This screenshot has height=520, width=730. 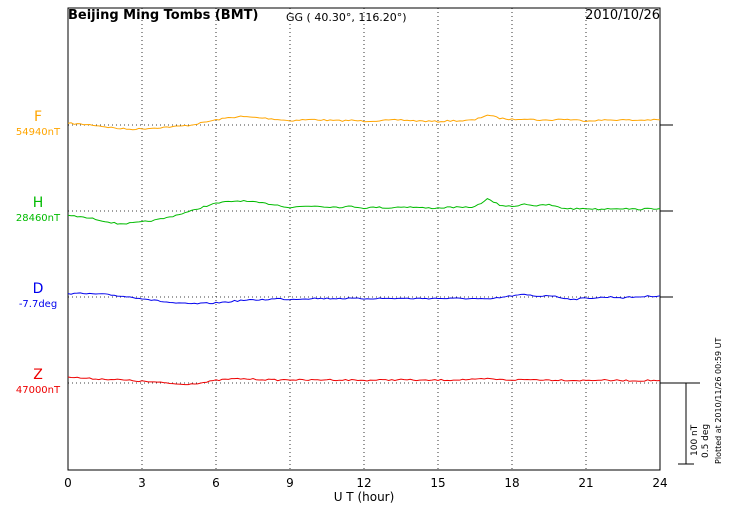 I want to click on x-tick-label: 0, so click(x=68, y=483).